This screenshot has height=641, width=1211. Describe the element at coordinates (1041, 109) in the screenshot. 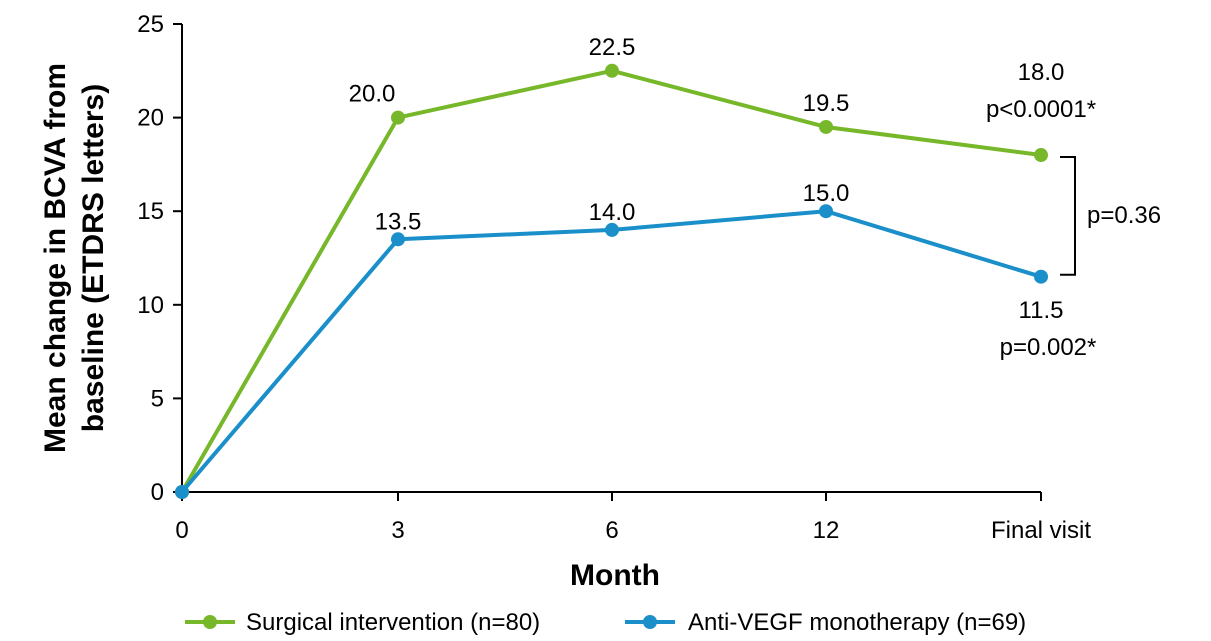

I see `final-p-value: p<0.0001*` at that location.